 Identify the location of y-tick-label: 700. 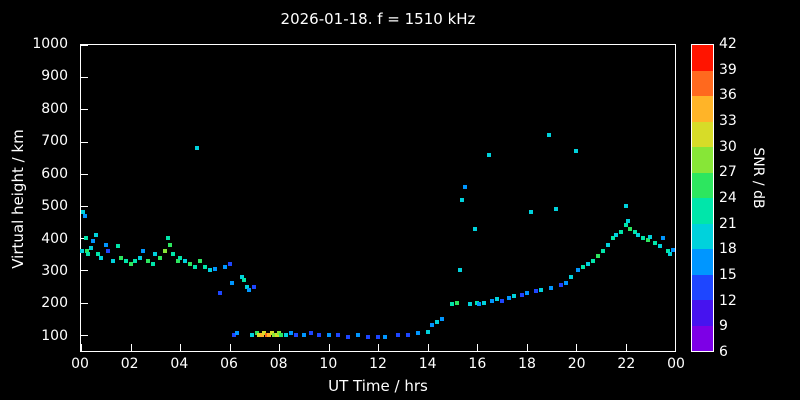
(54, 141).